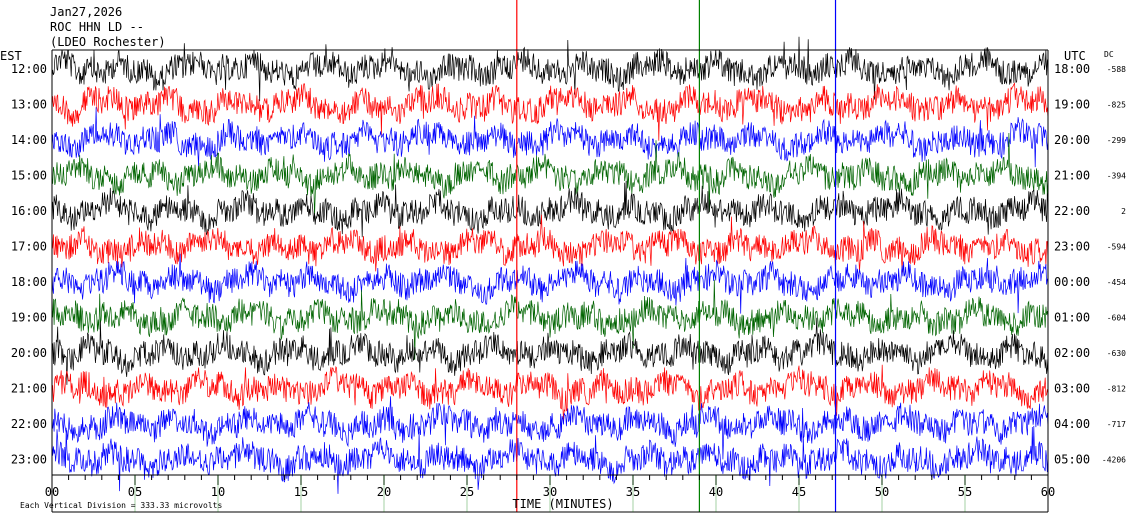  I want to click on utc-hour-label: 04:00, so click(1072, 424).